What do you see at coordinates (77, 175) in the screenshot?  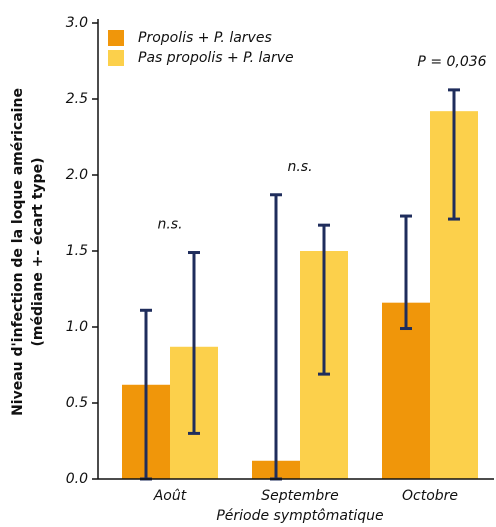 I see `y-tick-label: 2.0` at bounding box center [77, 175].